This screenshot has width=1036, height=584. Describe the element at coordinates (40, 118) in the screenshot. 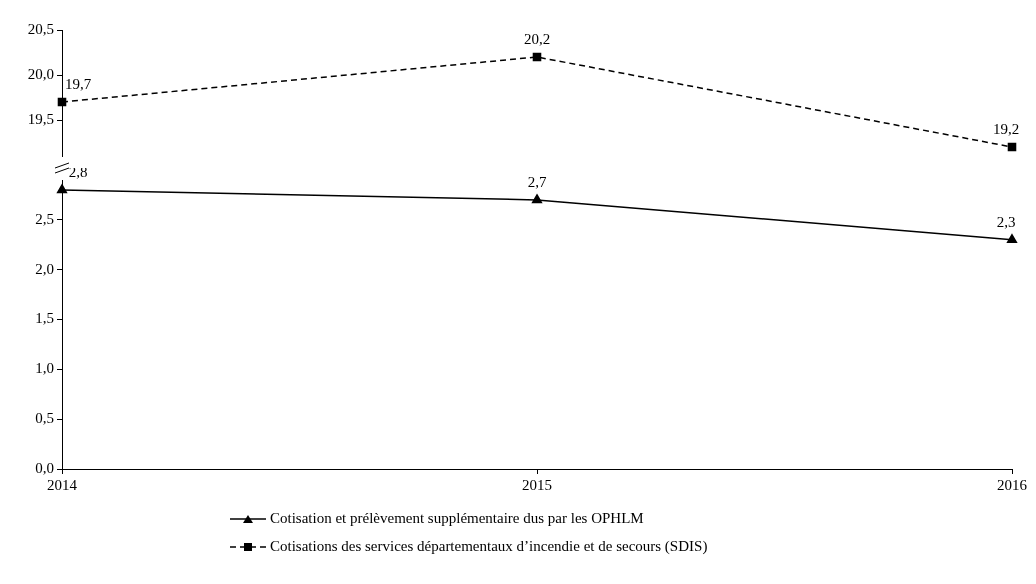

I see `y-tick-label: 19,5` at that location.